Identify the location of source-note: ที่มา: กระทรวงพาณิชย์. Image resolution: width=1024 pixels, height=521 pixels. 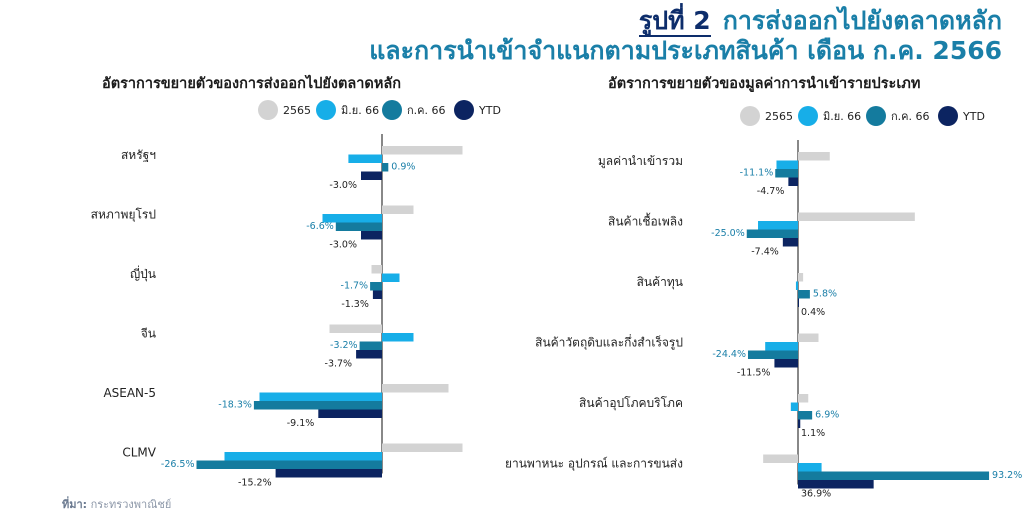
(116, 504).